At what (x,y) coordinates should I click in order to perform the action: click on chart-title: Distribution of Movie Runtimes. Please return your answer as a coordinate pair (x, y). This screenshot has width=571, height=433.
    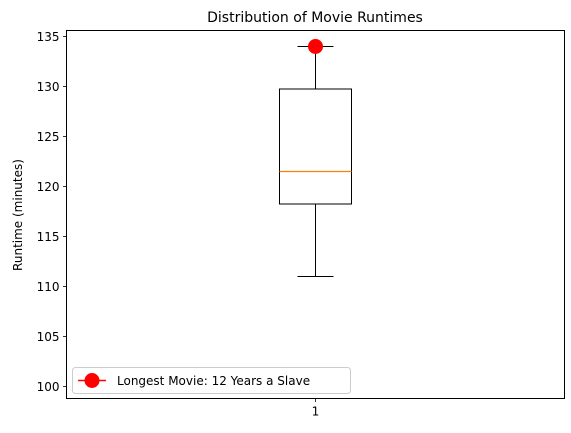
    Looking at the image, I should click on (315, 18).